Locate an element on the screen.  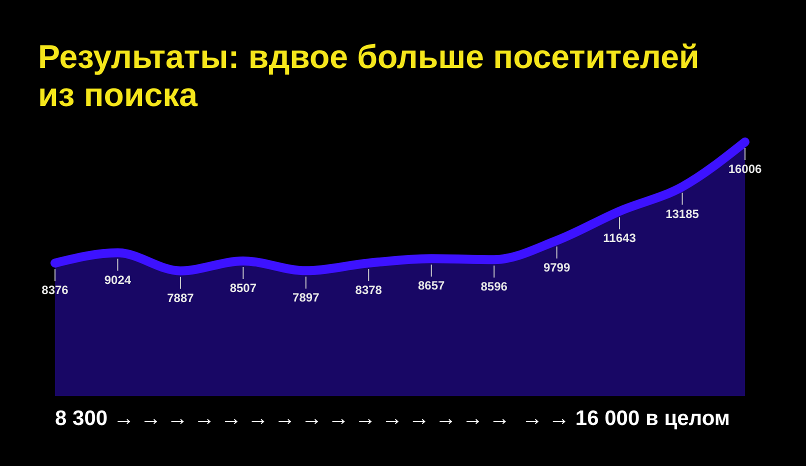
data-label: 7897 is located at coordinates (306, 297).